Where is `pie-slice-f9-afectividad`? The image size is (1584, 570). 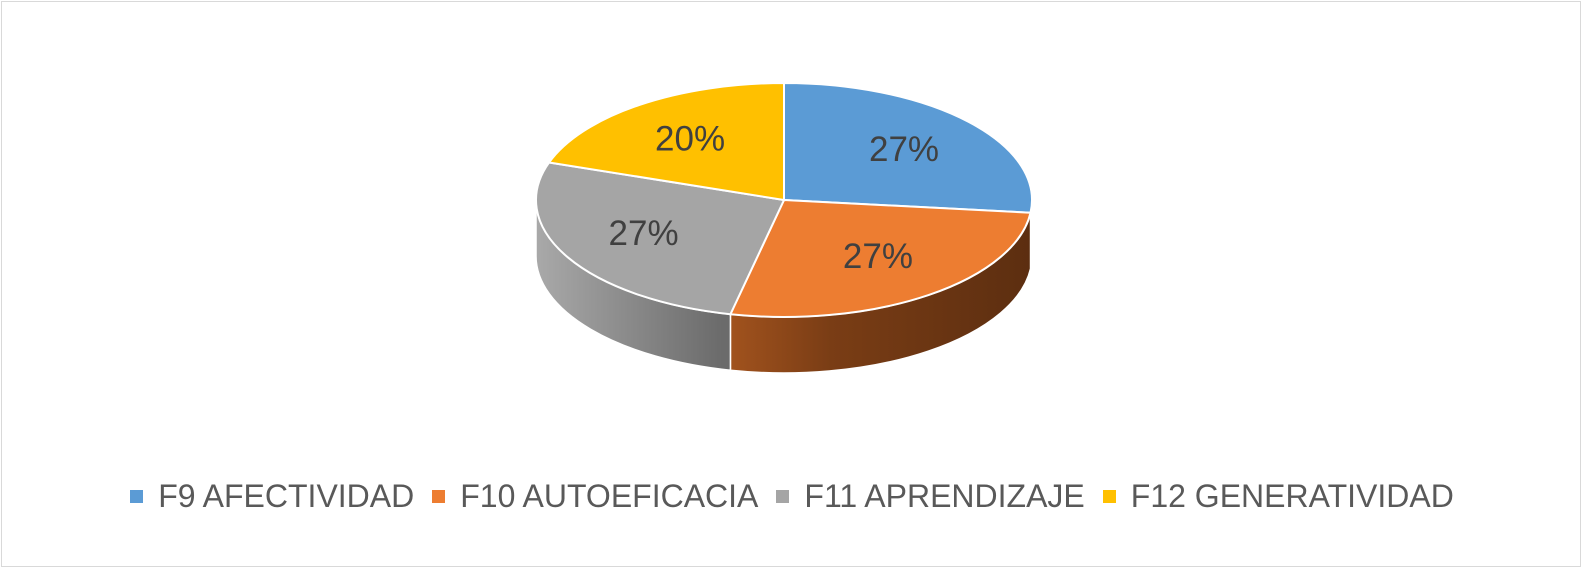
pie-slice-f9-afectividad is located at coordinates (908, 147).